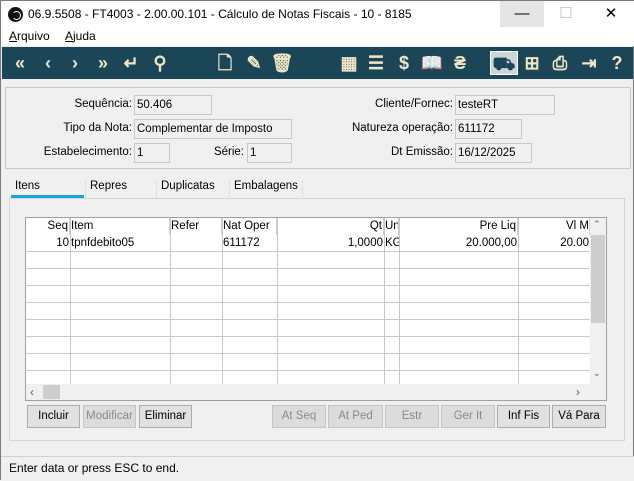  What do you see at coordinates (225, 63) in the screenshot?
I see `new-doc-icon: 🗋` at bounding box center [225, 63].